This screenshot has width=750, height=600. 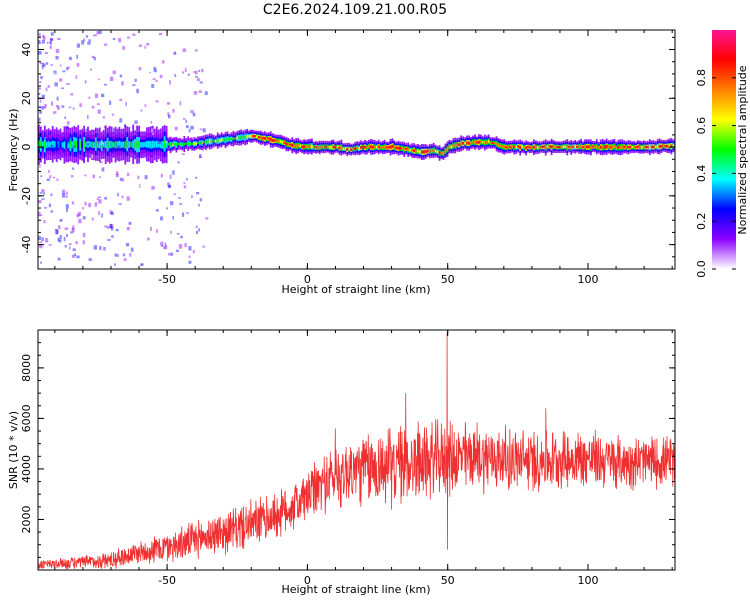 I want to click on colorbar-tick-label: 0.2, so click(x=701, y=221).